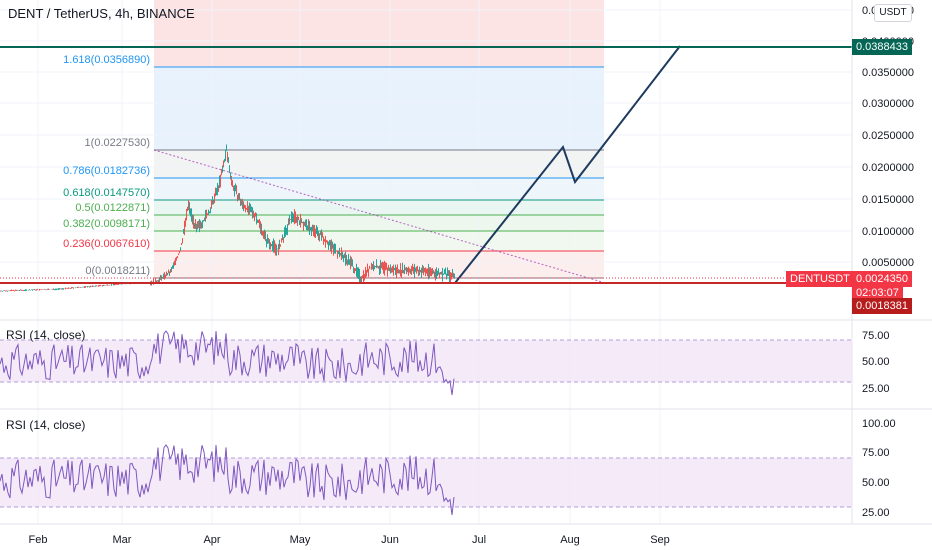  I want to click on countdown-label: 02:03:07, so click(877, 293).